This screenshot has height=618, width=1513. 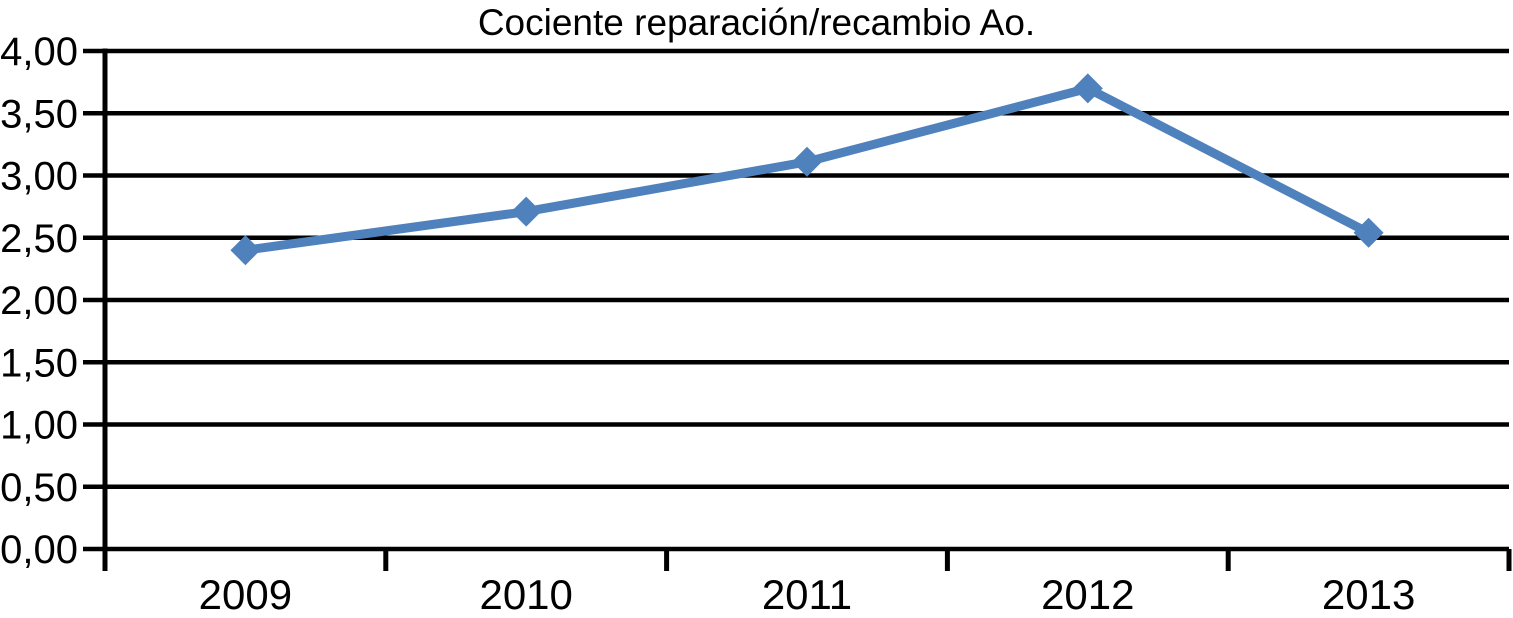 I want to click on y-tick-label: 2,50, so click(x=39, y=239).